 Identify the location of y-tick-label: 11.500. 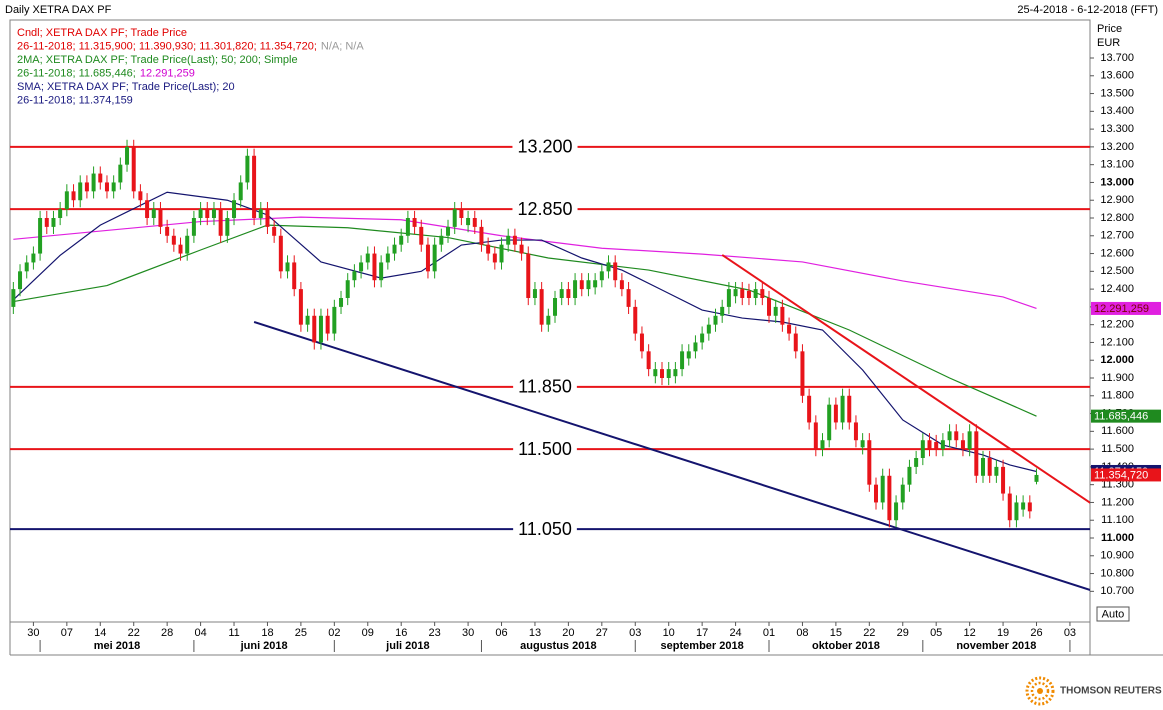
(1117, 449).